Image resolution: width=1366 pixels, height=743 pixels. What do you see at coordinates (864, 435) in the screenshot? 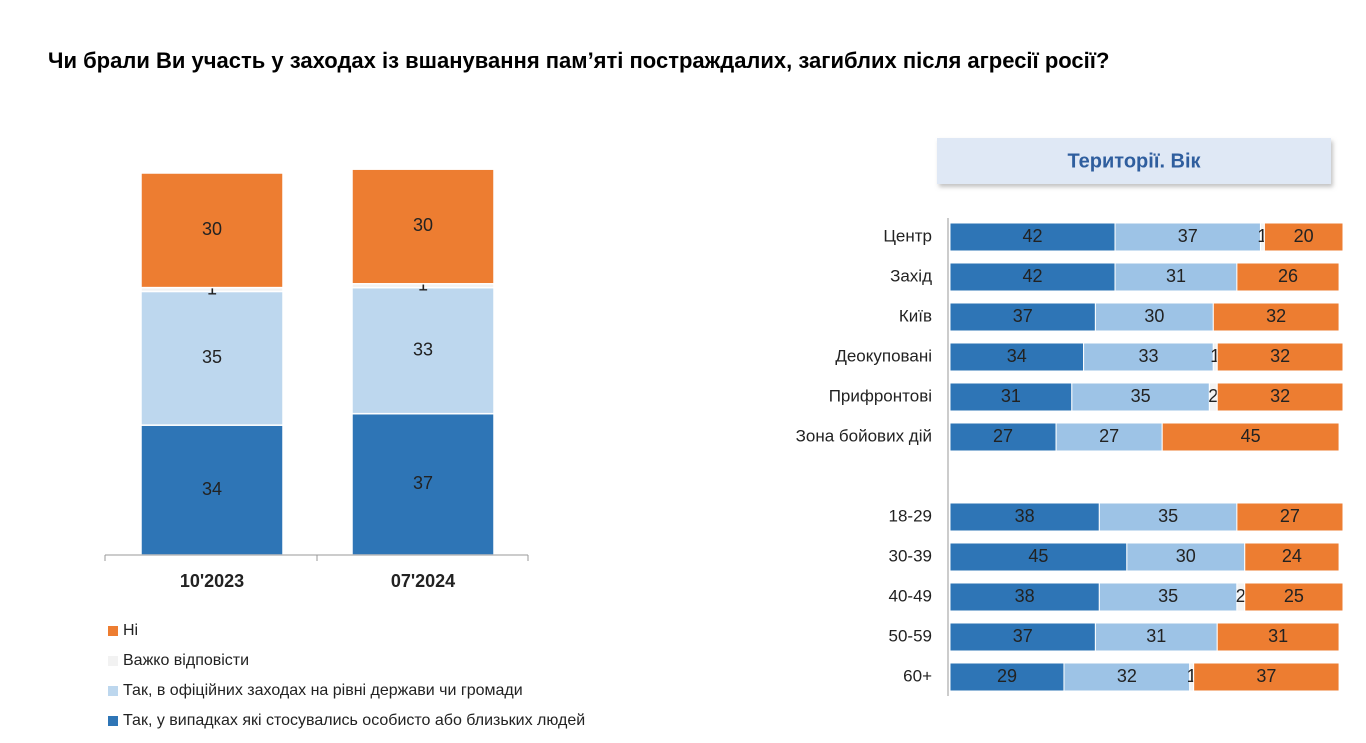
I see `y-tick-label: Зона бойових дій` at bounding box center [864, 435].